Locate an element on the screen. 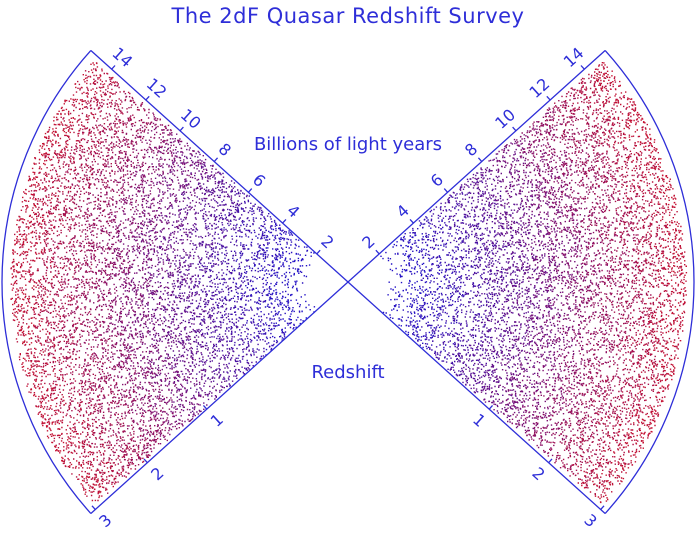 The height and width of the screenshot is (533, 696). redshift-axis-caption: Redshift is located at coordinates (347, 372).